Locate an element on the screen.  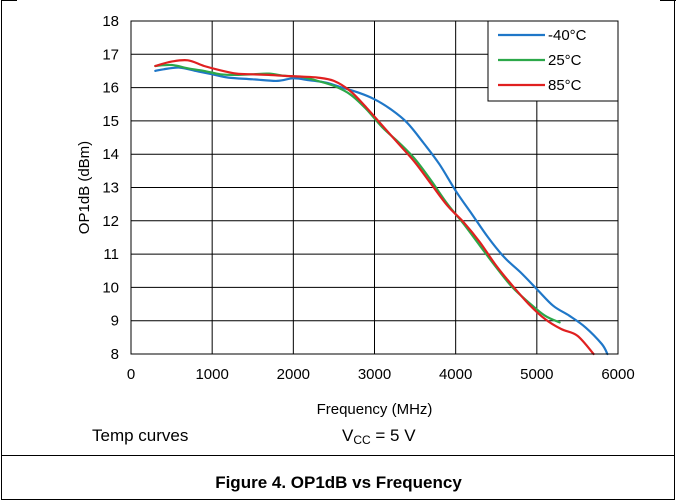
x-axis-title: Frequency (MHz) is located at coordinates (375, 409).